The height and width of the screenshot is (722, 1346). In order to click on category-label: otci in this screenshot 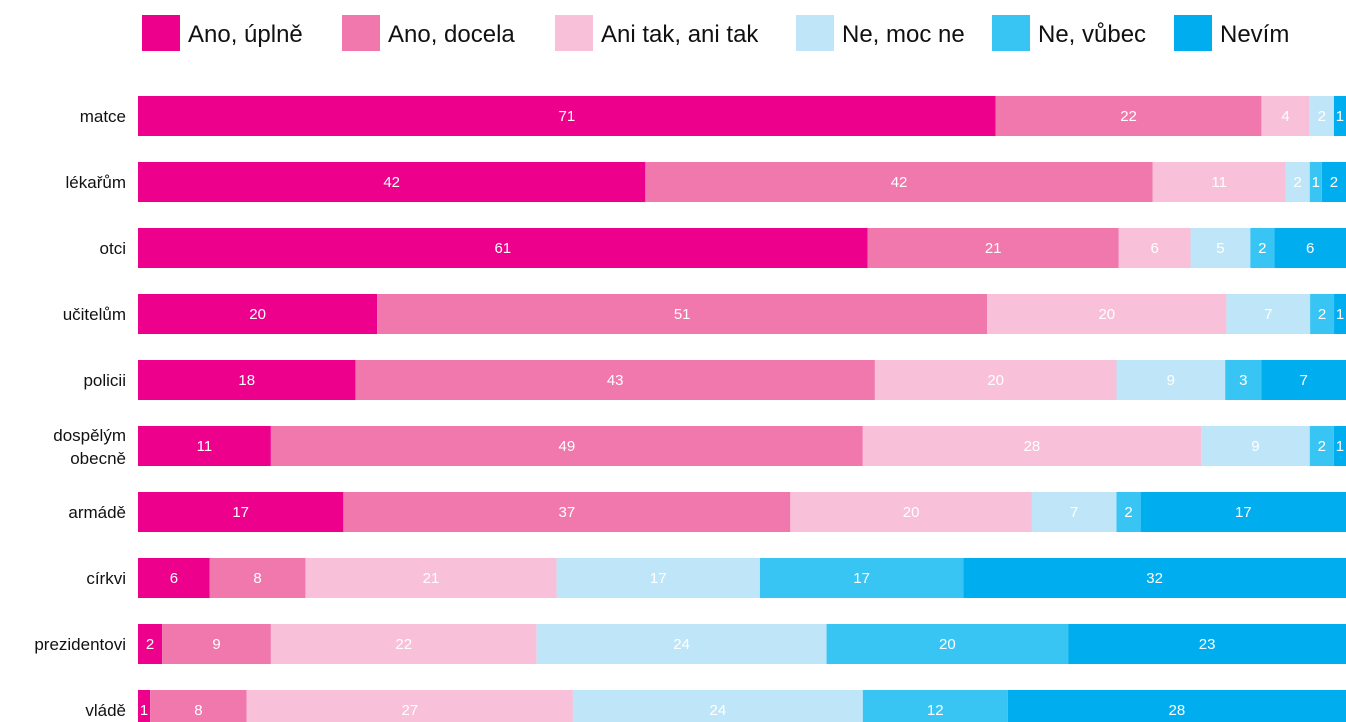, I will do `click(113, 248)`.